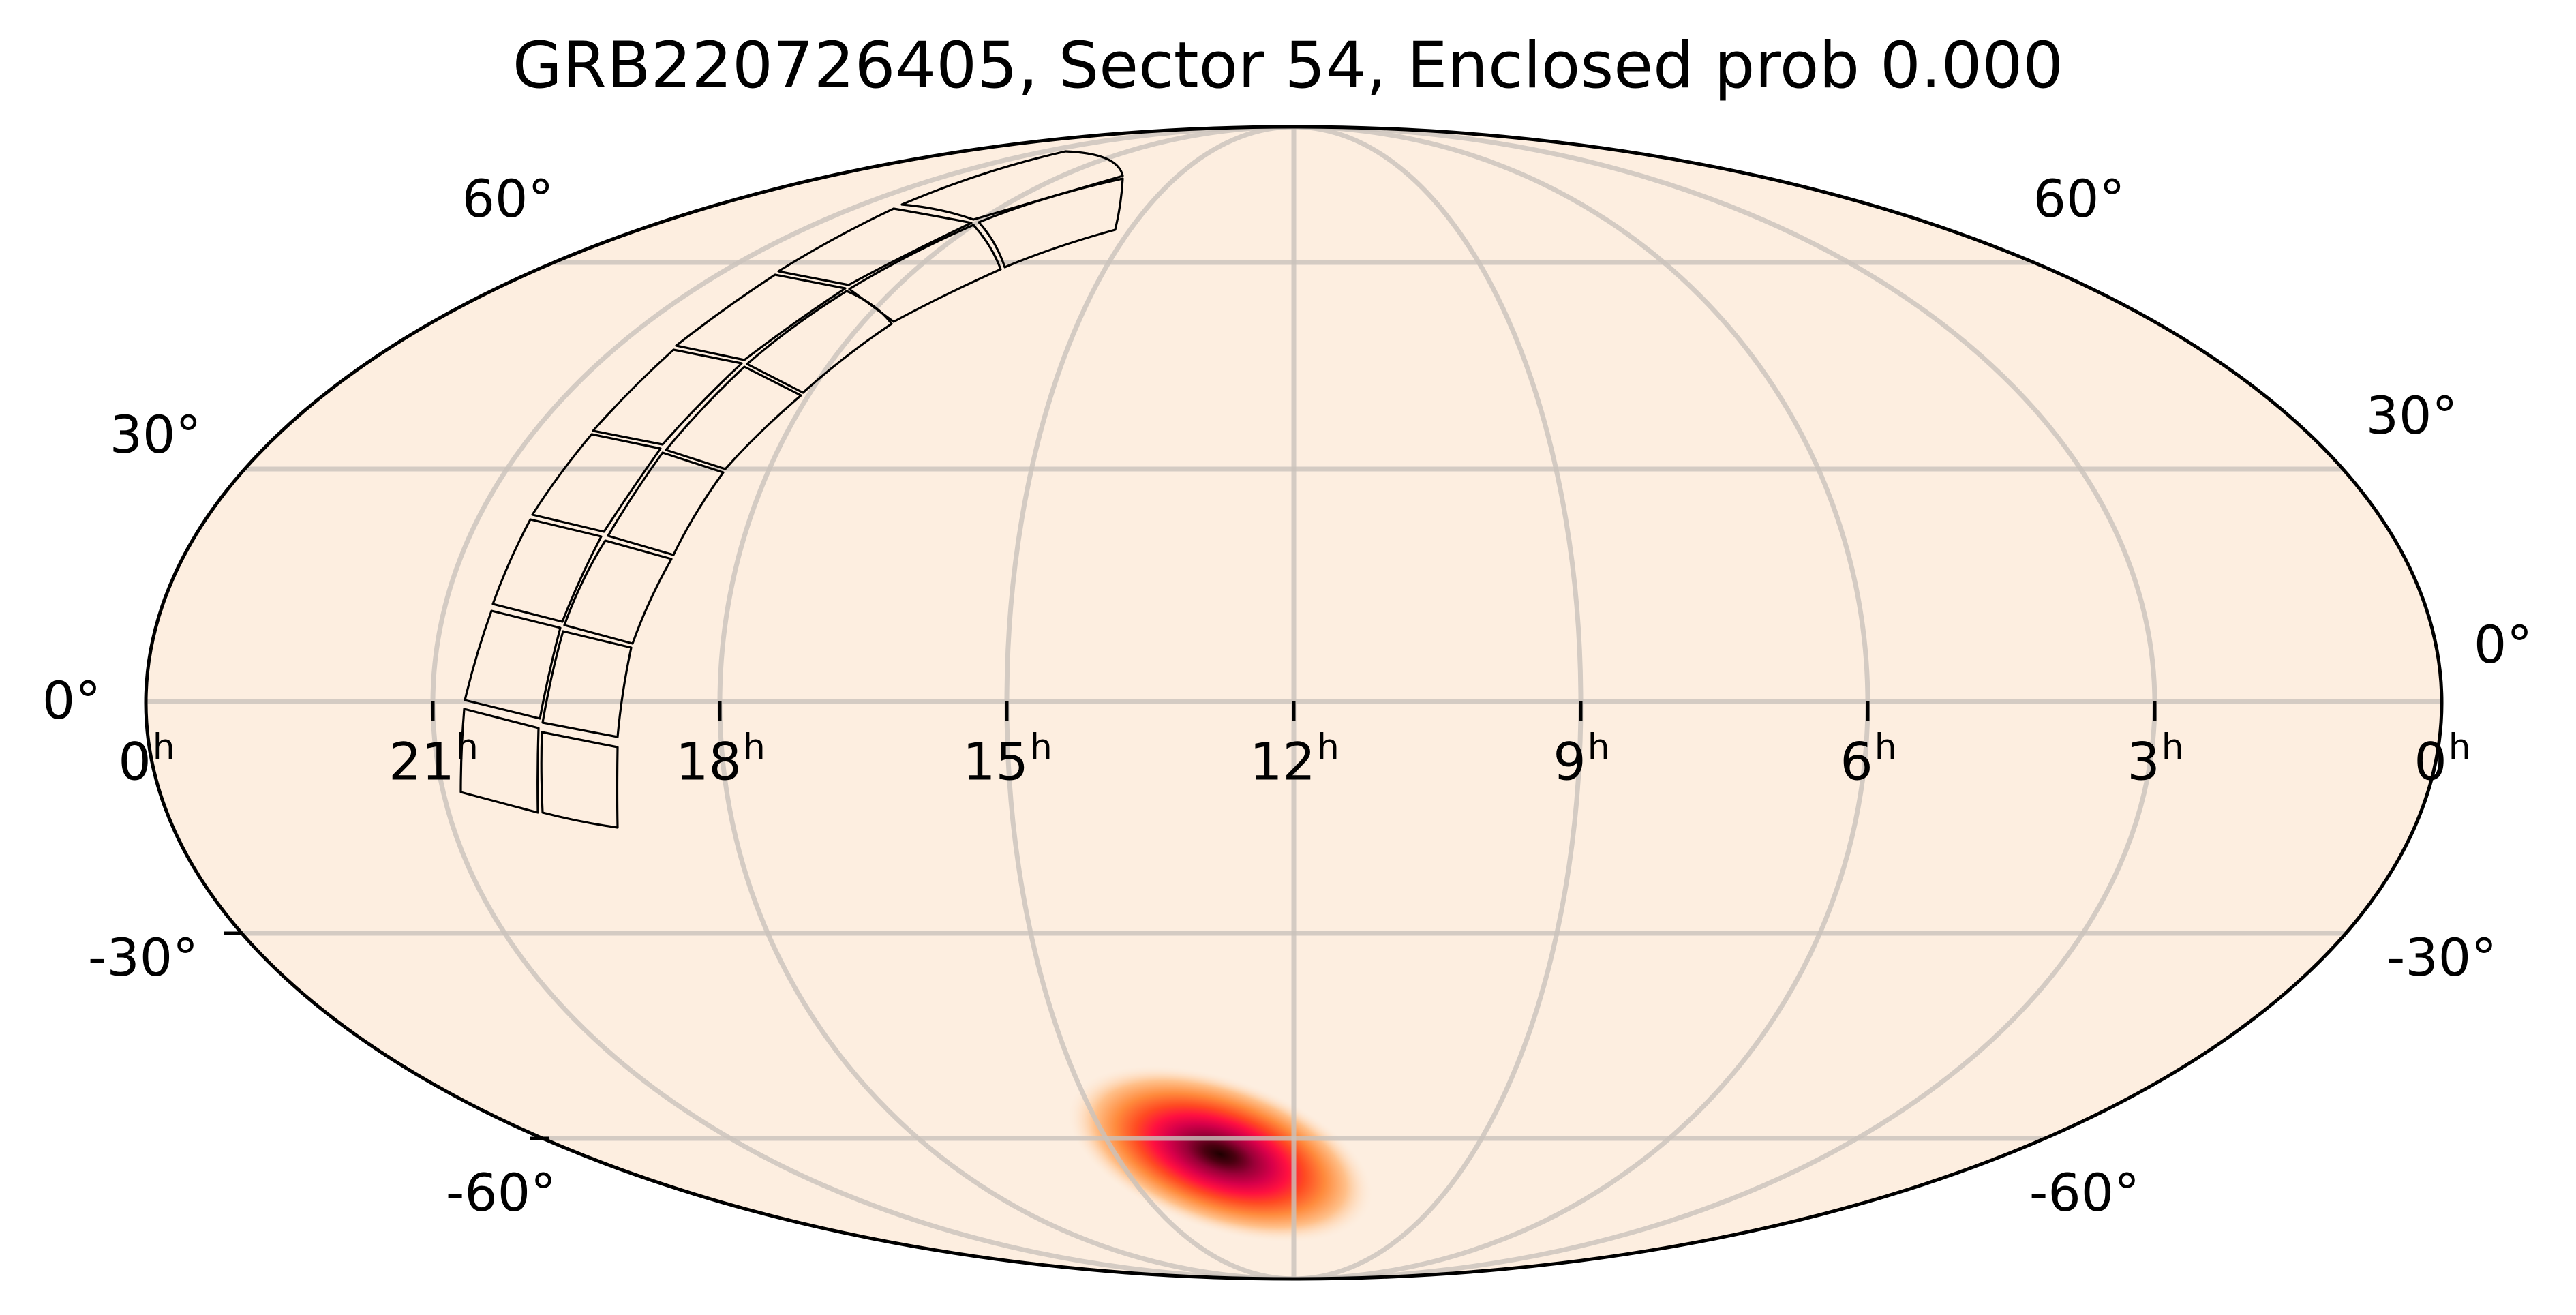 The width and height of the screenshot is (2576, 1315). Describe the element at coordinates (2079, 198) in the screenshot. I see `dec-label-right-60: 60°` at that location.